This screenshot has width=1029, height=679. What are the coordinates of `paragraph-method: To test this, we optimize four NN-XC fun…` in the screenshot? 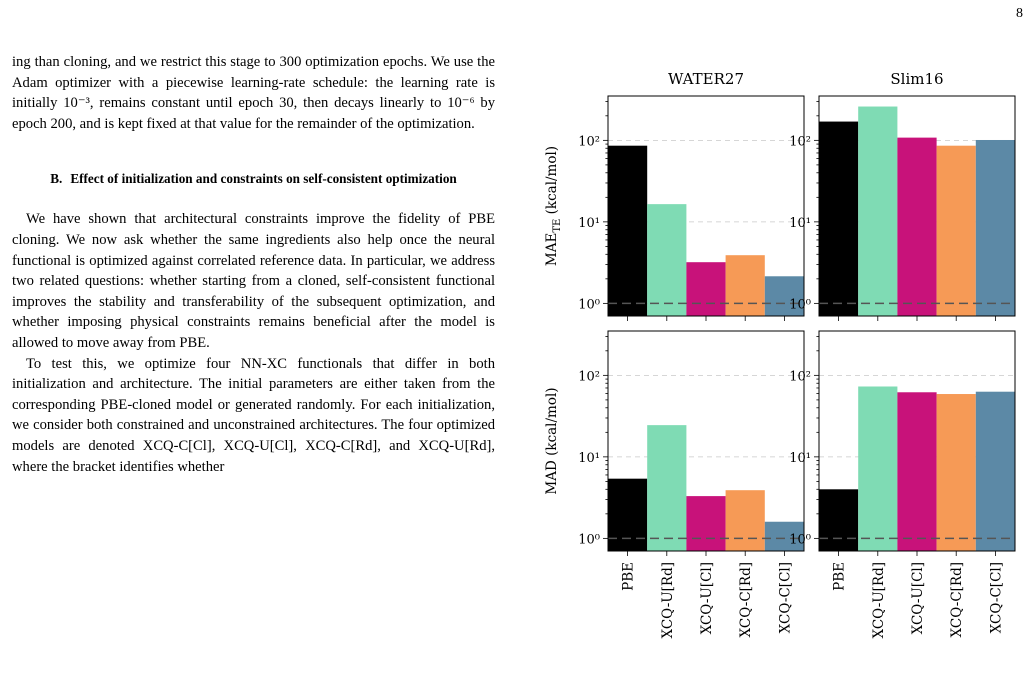 It's located at (253, 415).